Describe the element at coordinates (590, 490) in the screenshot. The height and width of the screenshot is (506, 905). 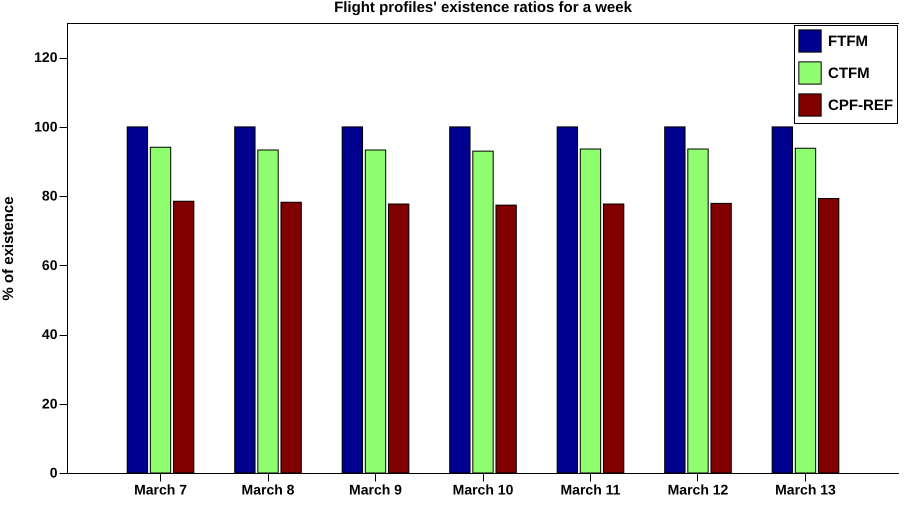
I see `x-tick-label: March 11` at that location.